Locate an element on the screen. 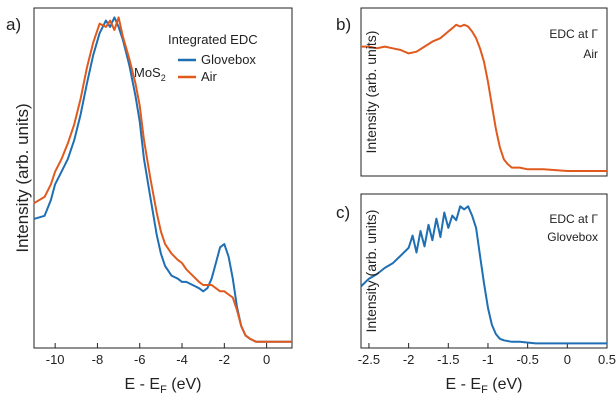 The height and width of the screenshot is (394, 616). legend-title: Integrated EDC is located at coordinates (213, 39).